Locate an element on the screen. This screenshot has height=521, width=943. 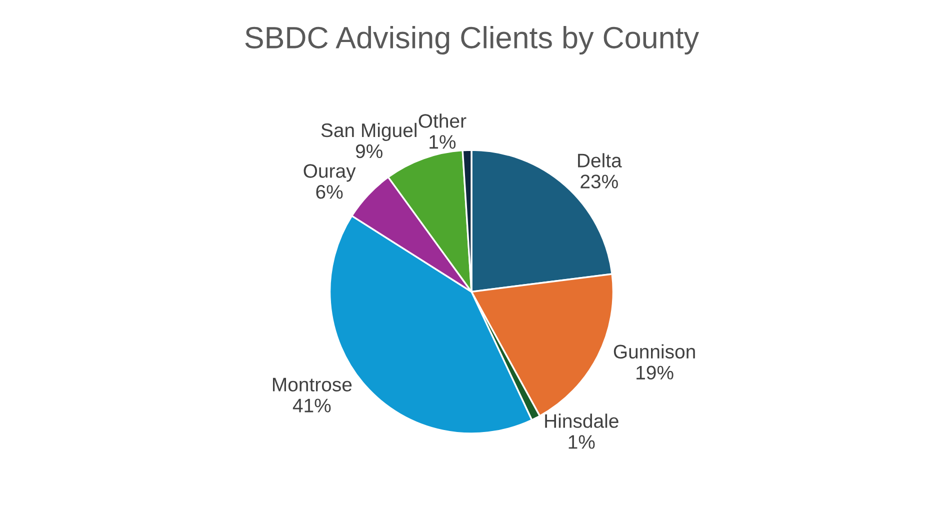
slice-label: Ouray is located at coordinates (330, 173).